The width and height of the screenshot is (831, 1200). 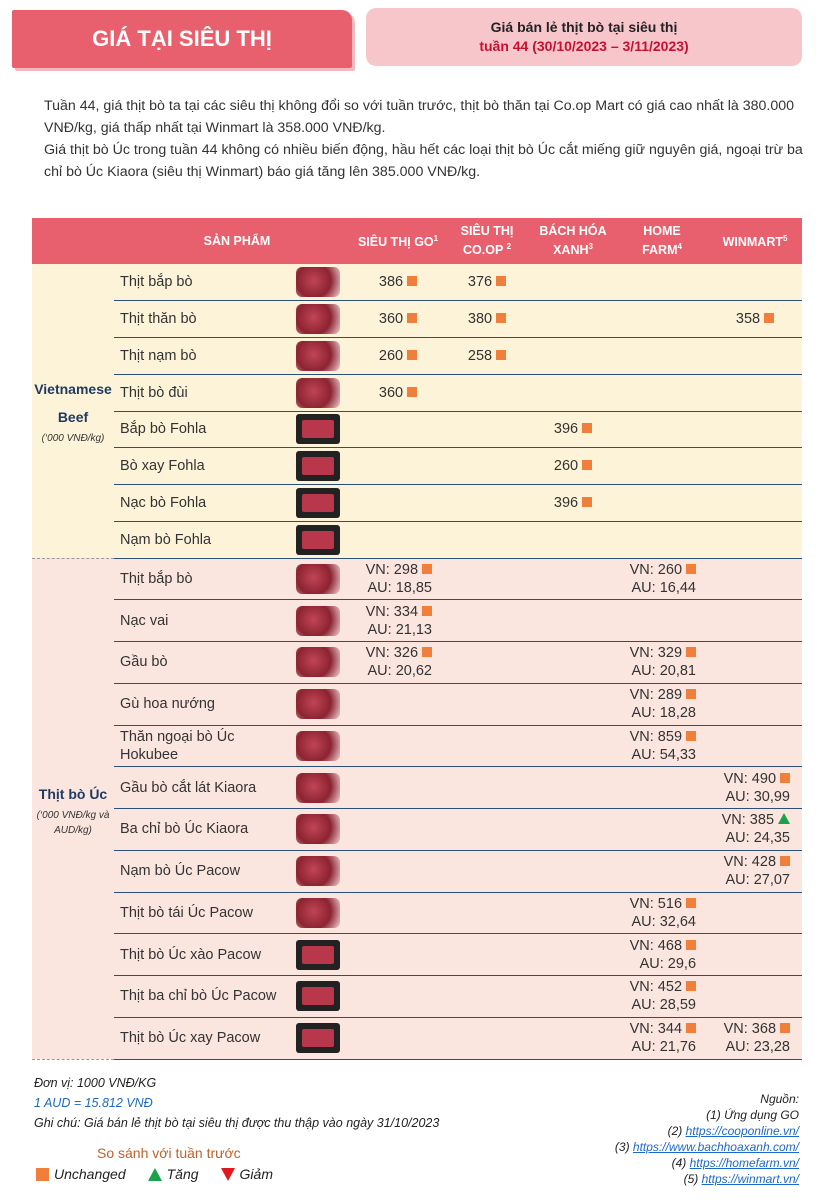 What do you see at coordinates (744, 1163) in the screenshot?
I see `source-4-link: https://homefarm.vn/` at bounding box center [744, 1163].